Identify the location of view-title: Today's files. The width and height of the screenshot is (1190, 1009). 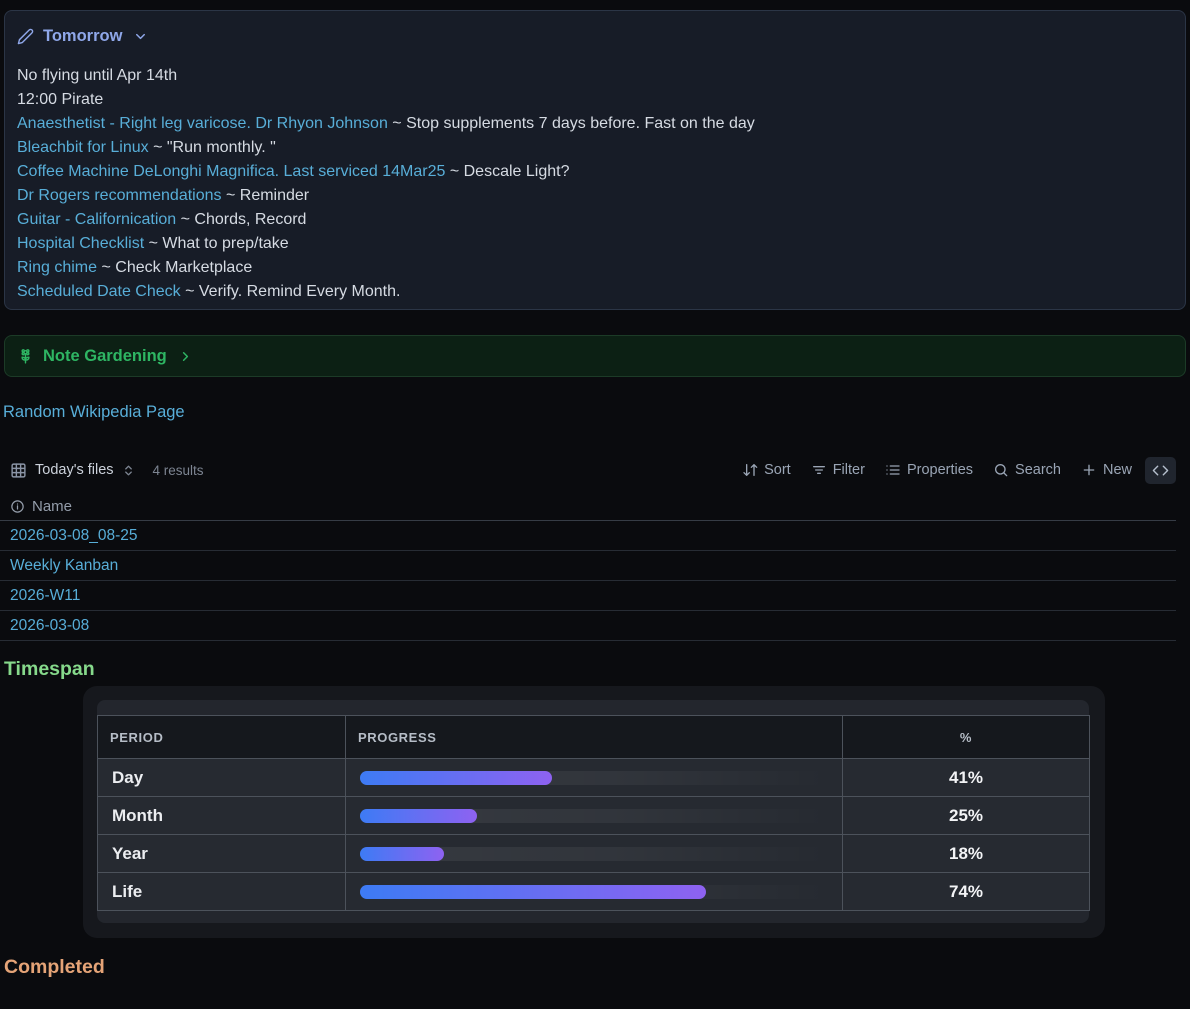
(74, 470).